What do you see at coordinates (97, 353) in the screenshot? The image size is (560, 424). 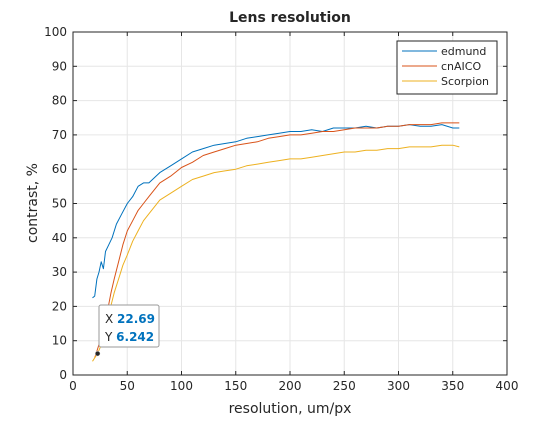 I see `datatip-marker` at bounding box center [97, 353].